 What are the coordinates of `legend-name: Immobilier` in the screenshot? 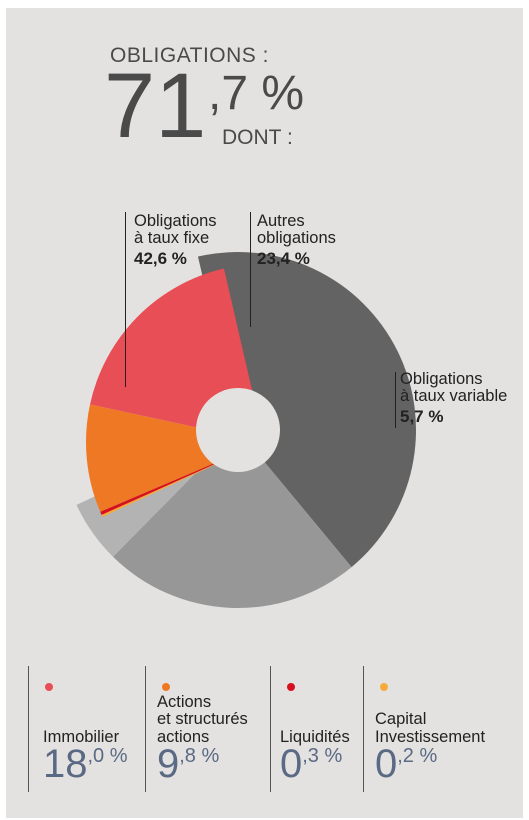 It's located at (81, 736).